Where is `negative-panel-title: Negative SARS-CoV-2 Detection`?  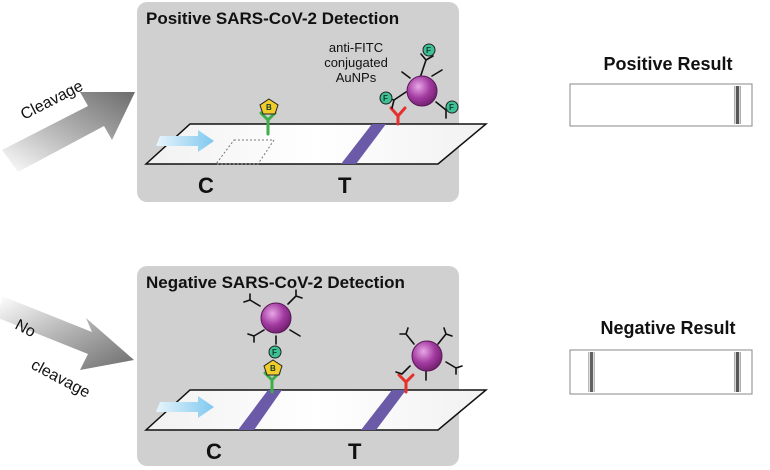
negative-panel-title: Negative SARS-CoV-2 Detection is located at coordinates (275, 282).